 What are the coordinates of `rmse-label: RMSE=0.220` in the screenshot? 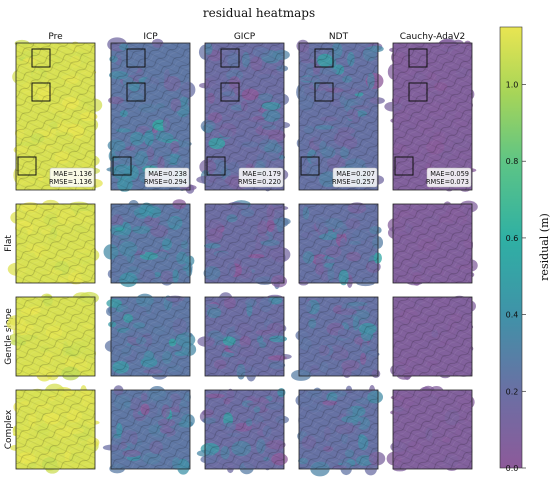 It's located at (259, 182).